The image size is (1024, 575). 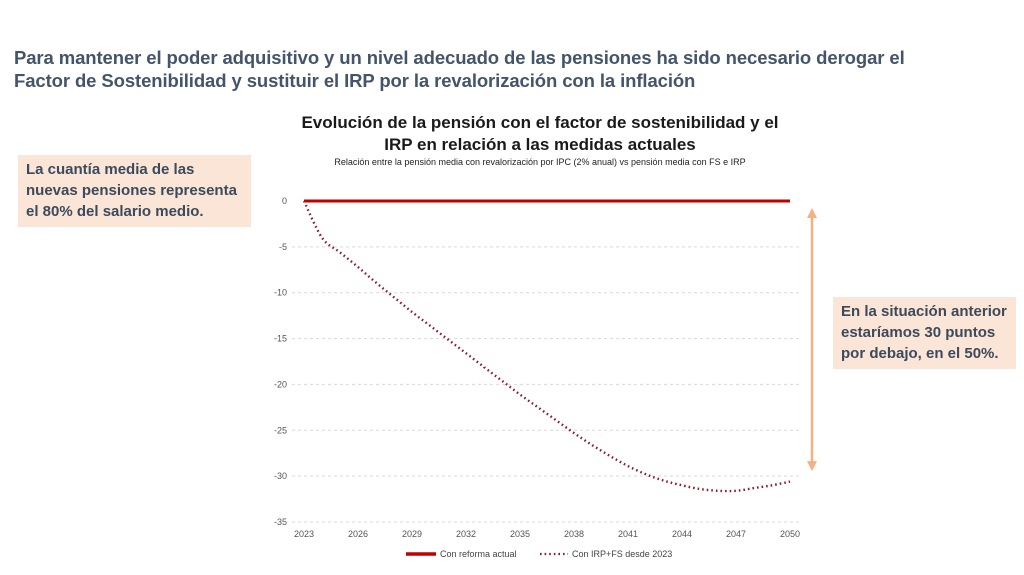 I want to click on annotation-group, so click(x=812, y=340).